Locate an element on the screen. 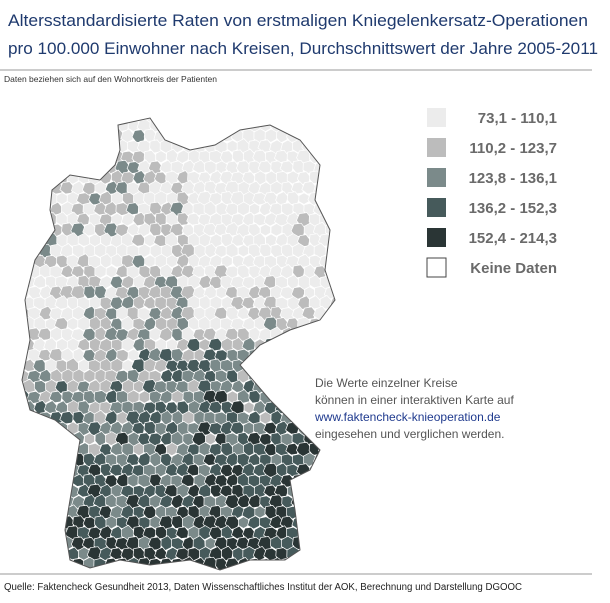 The height and width of the screenshot is (603, 610). legend-label: 73,1 - 110,1 is located at coordinates (517, 118).